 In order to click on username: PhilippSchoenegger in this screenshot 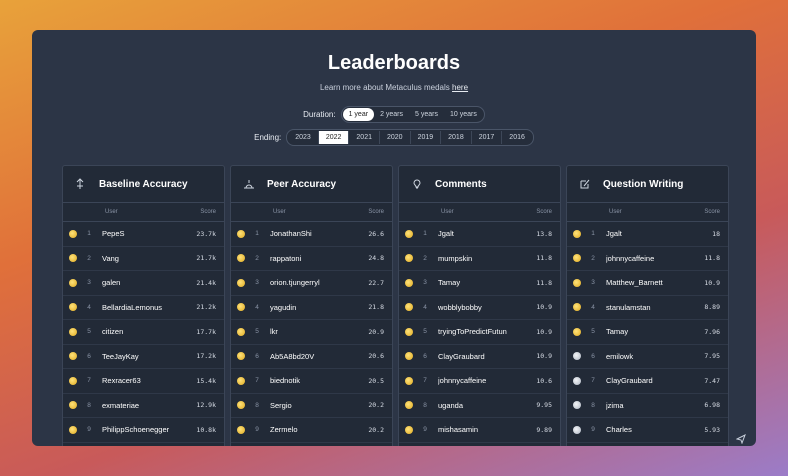, I will do `click(136, 430)`.